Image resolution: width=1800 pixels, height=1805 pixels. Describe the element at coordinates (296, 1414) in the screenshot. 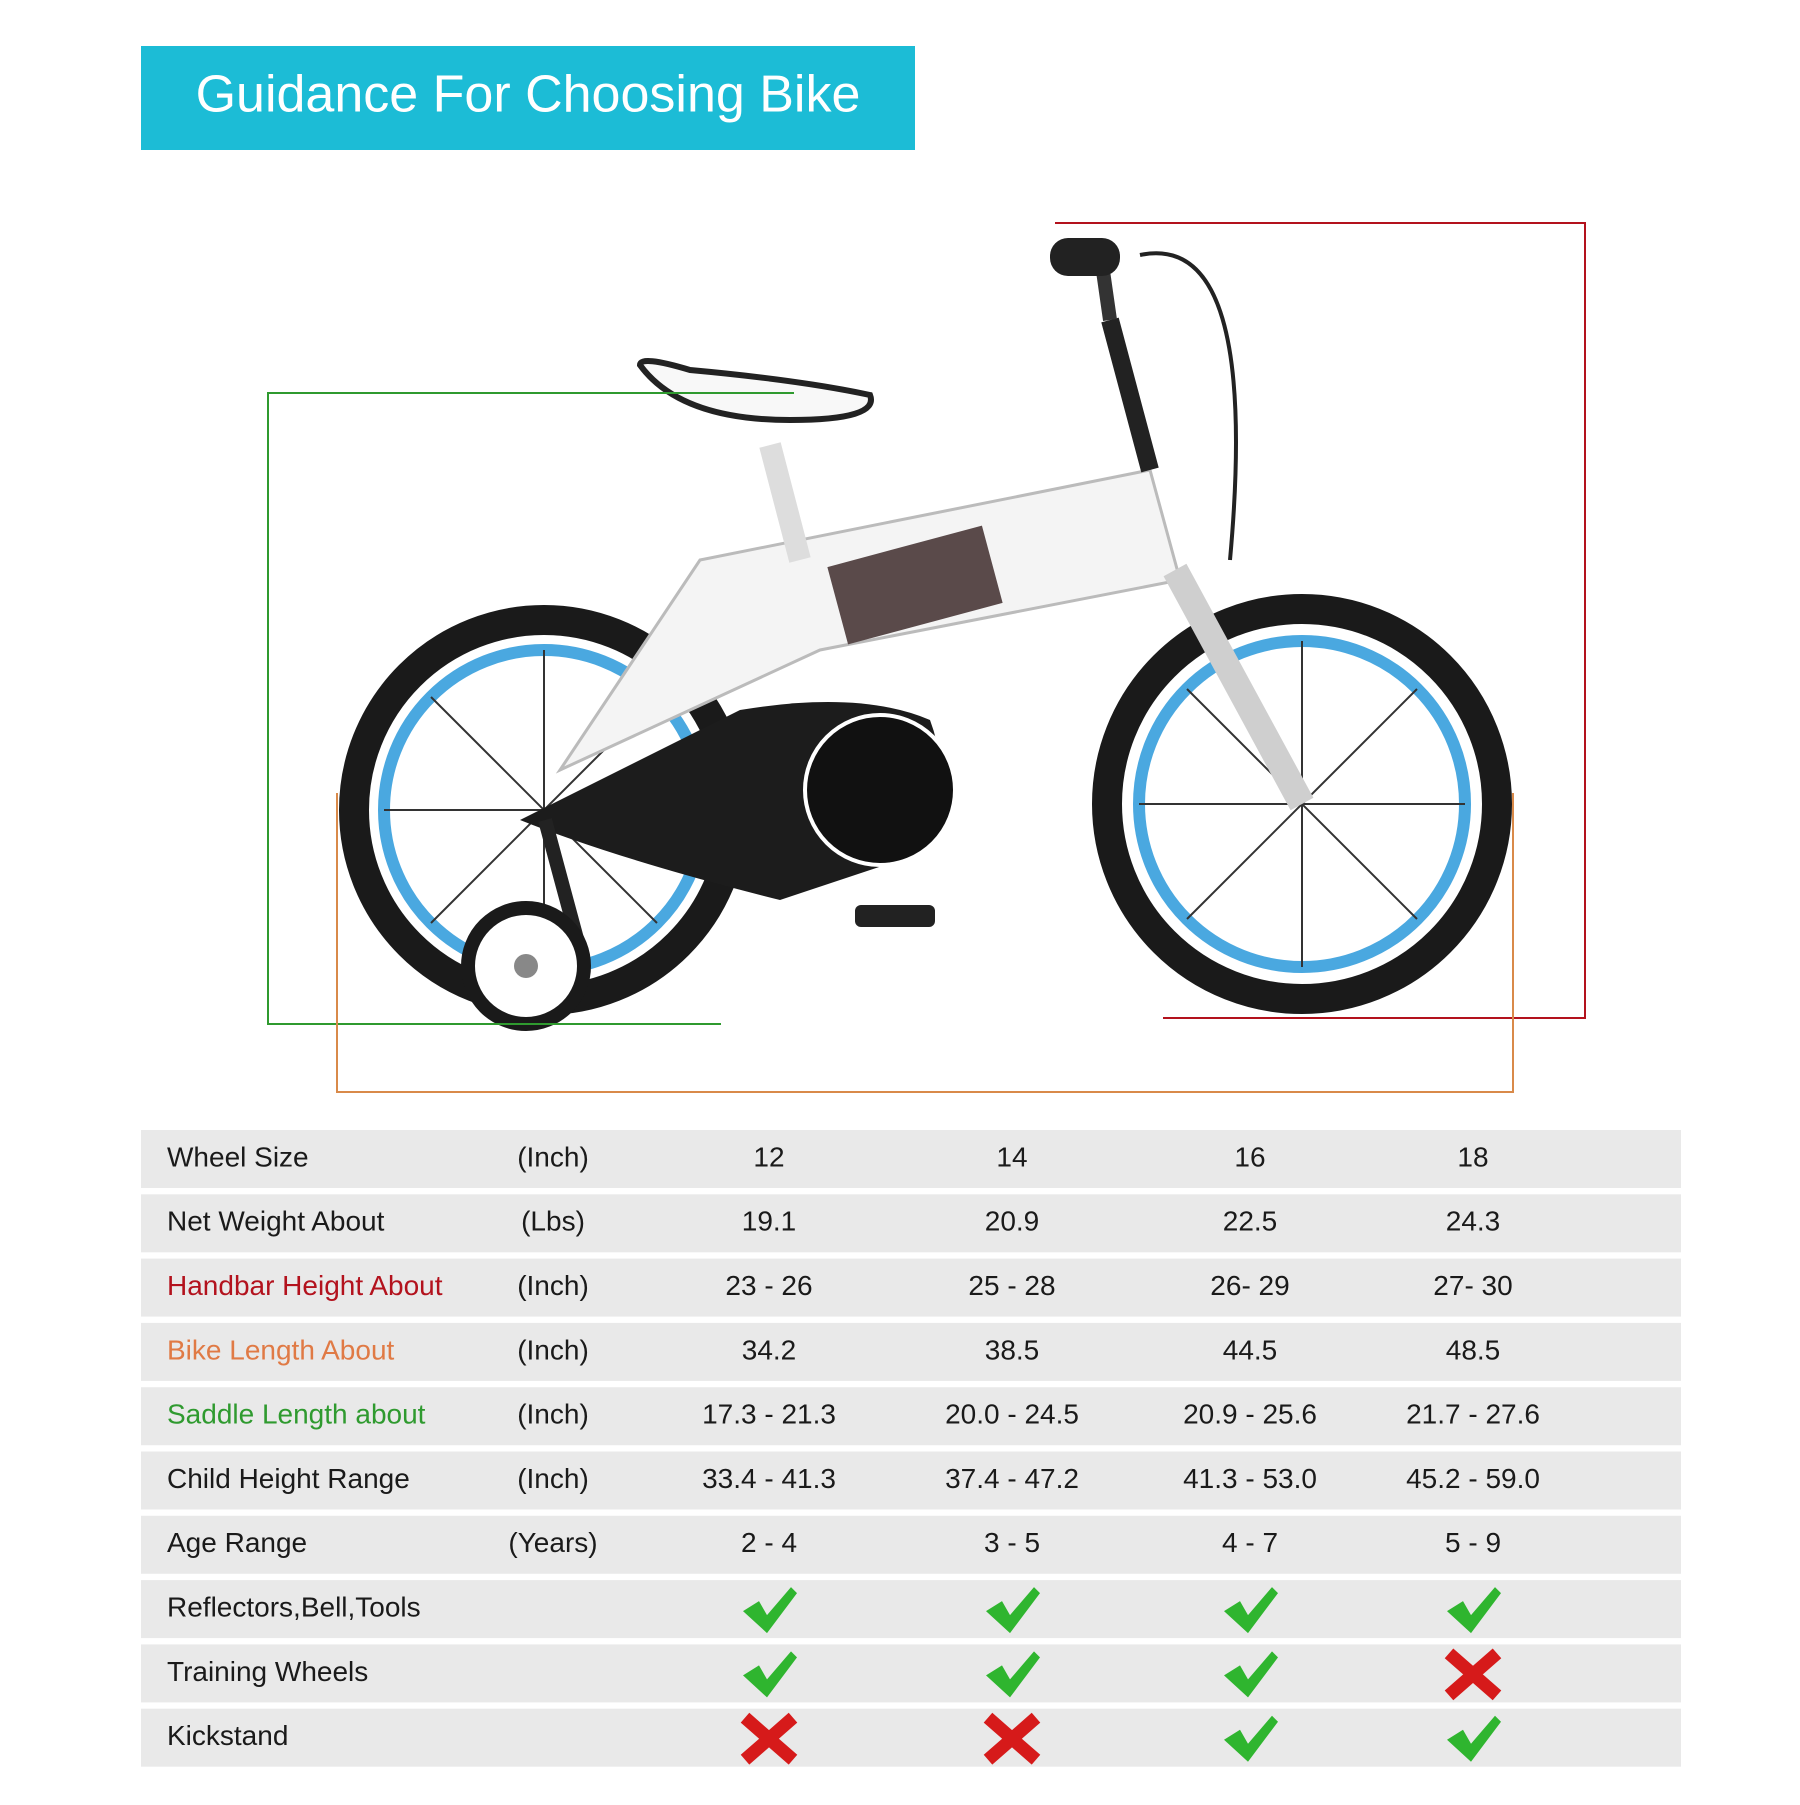

I see `row-label: Saddle Length about` at that location.